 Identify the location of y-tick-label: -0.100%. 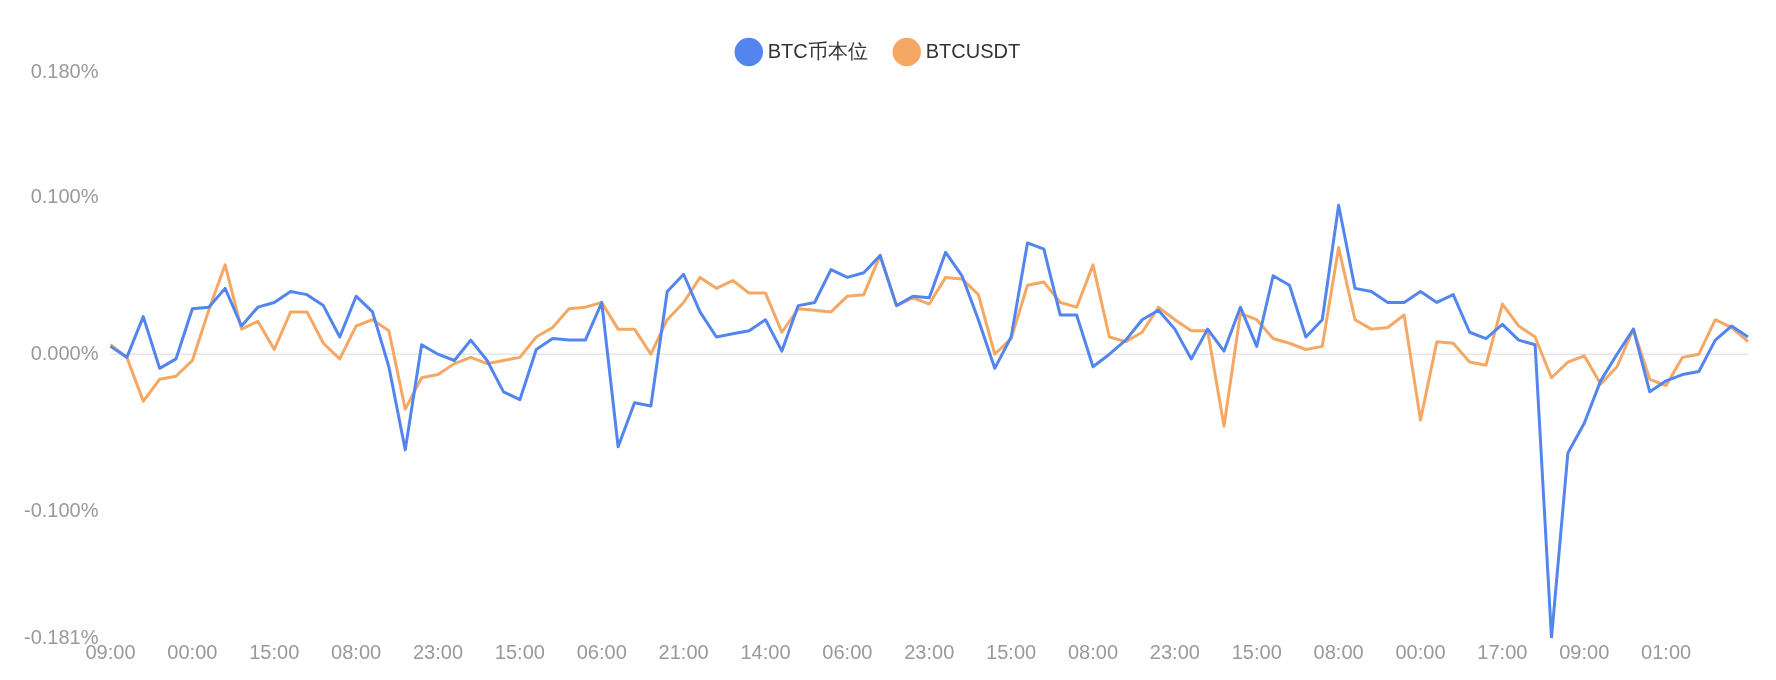
(61, 509).